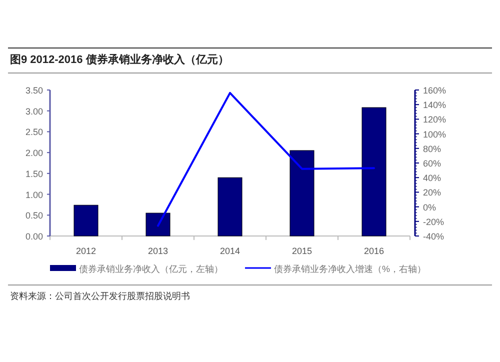 The width and height of the screenshot is (500, 362). I want to click on x-tick-label: 2013, so click(158, 251).